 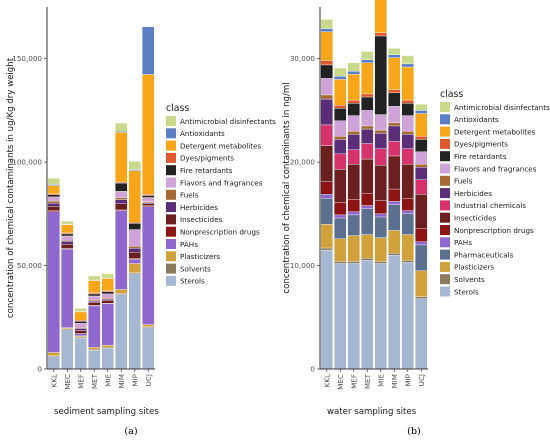 What do you see at coordinates (481, 144) in the screenshot?
I see `panel-b-legend-label-dyes-pigments: Dyes/pigments` at bounding box center [481, 144].